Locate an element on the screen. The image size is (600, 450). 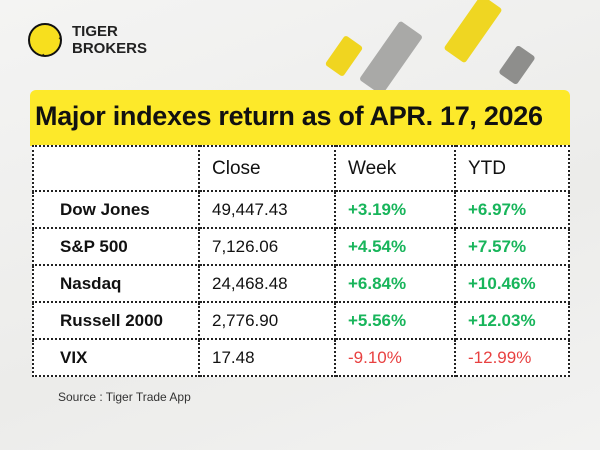
ytd-return: +6.97% is located at coordinates (512, 209).